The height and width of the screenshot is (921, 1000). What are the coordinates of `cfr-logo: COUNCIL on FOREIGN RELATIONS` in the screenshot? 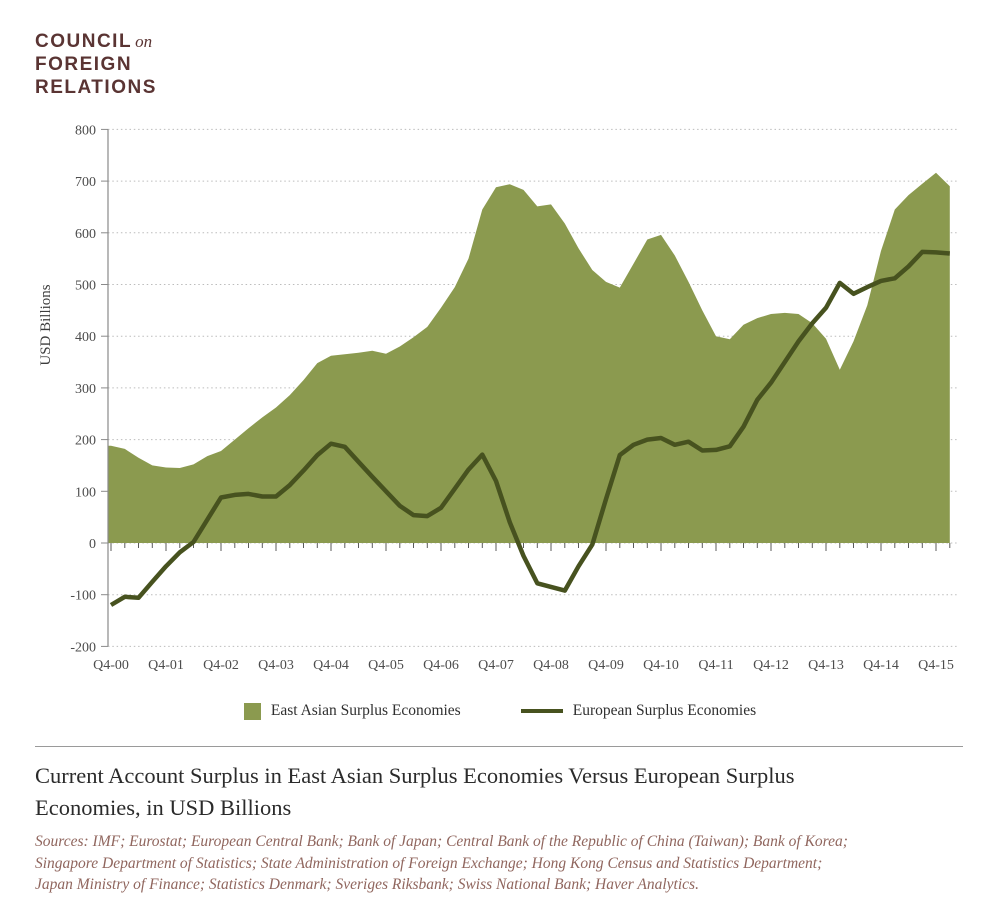 It's located at (96, 64).